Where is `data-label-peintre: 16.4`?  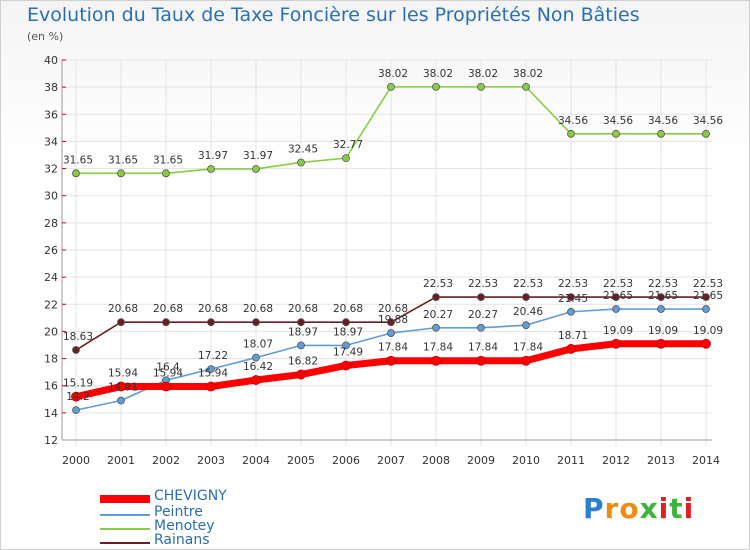
data-label-peintre: 16.4 is located at coordinates (168, 367).